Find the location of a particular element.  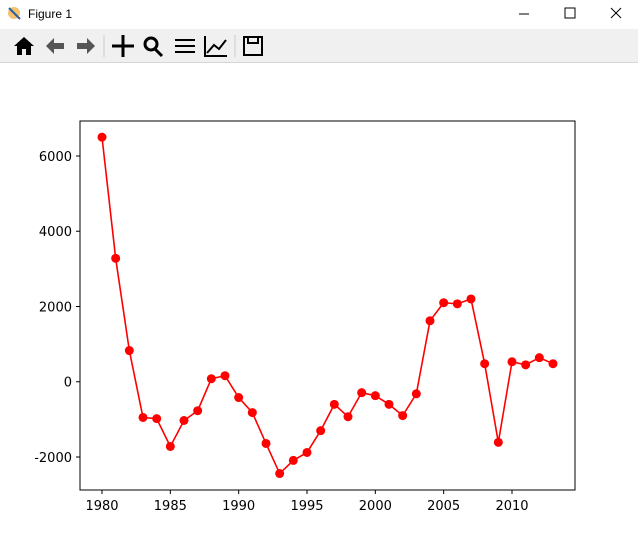

y-tick-label: 0 is located at coordinates (68, 383).